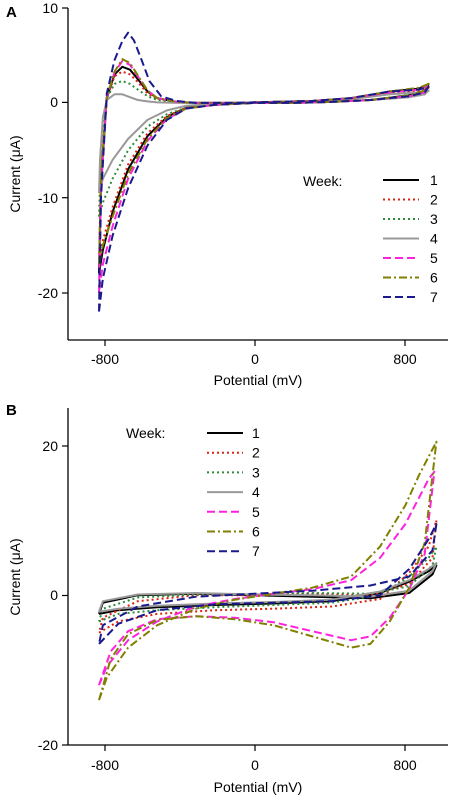 This screenshot has height=799, width=459. I want to click on panel-b-letter: B, so click(11, 410).